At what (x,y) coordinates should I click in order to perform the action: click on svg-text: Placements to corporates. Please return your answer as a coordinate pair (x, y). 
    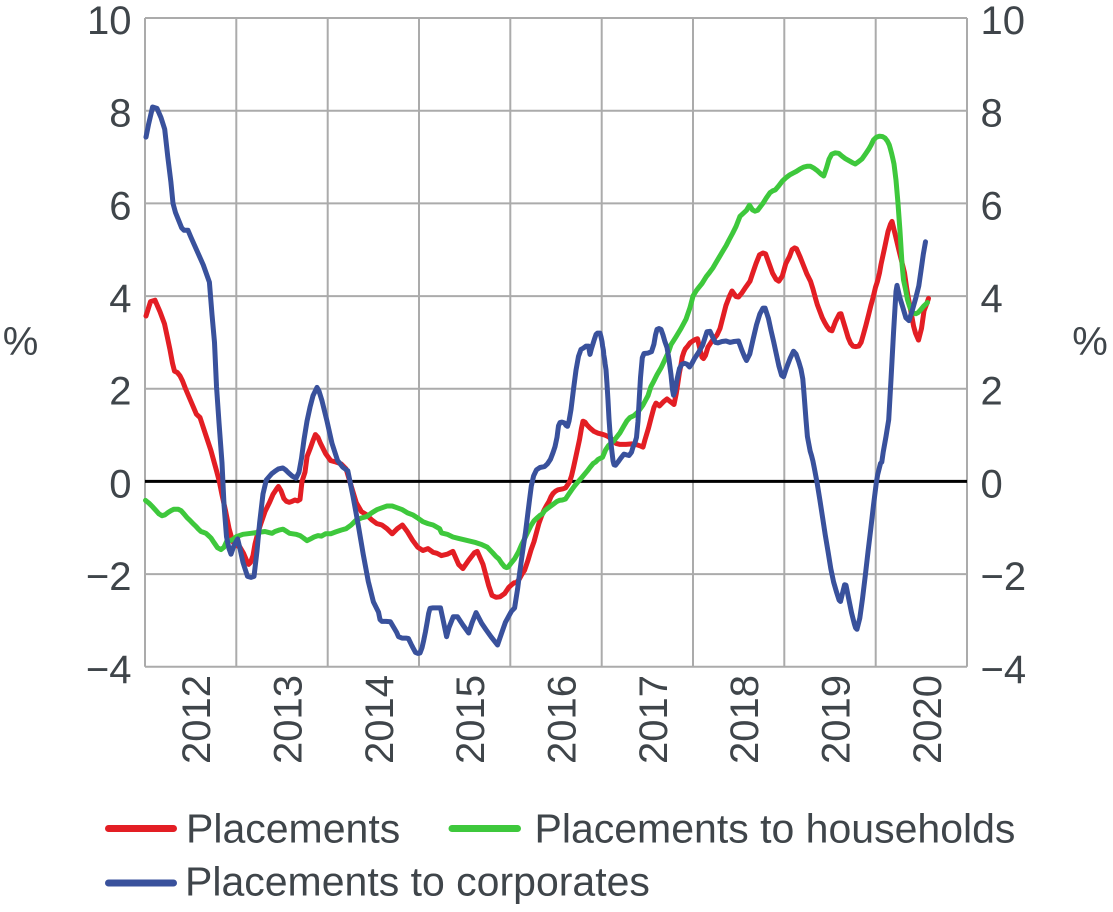
    Looking at the image, I should click on (417, 882).